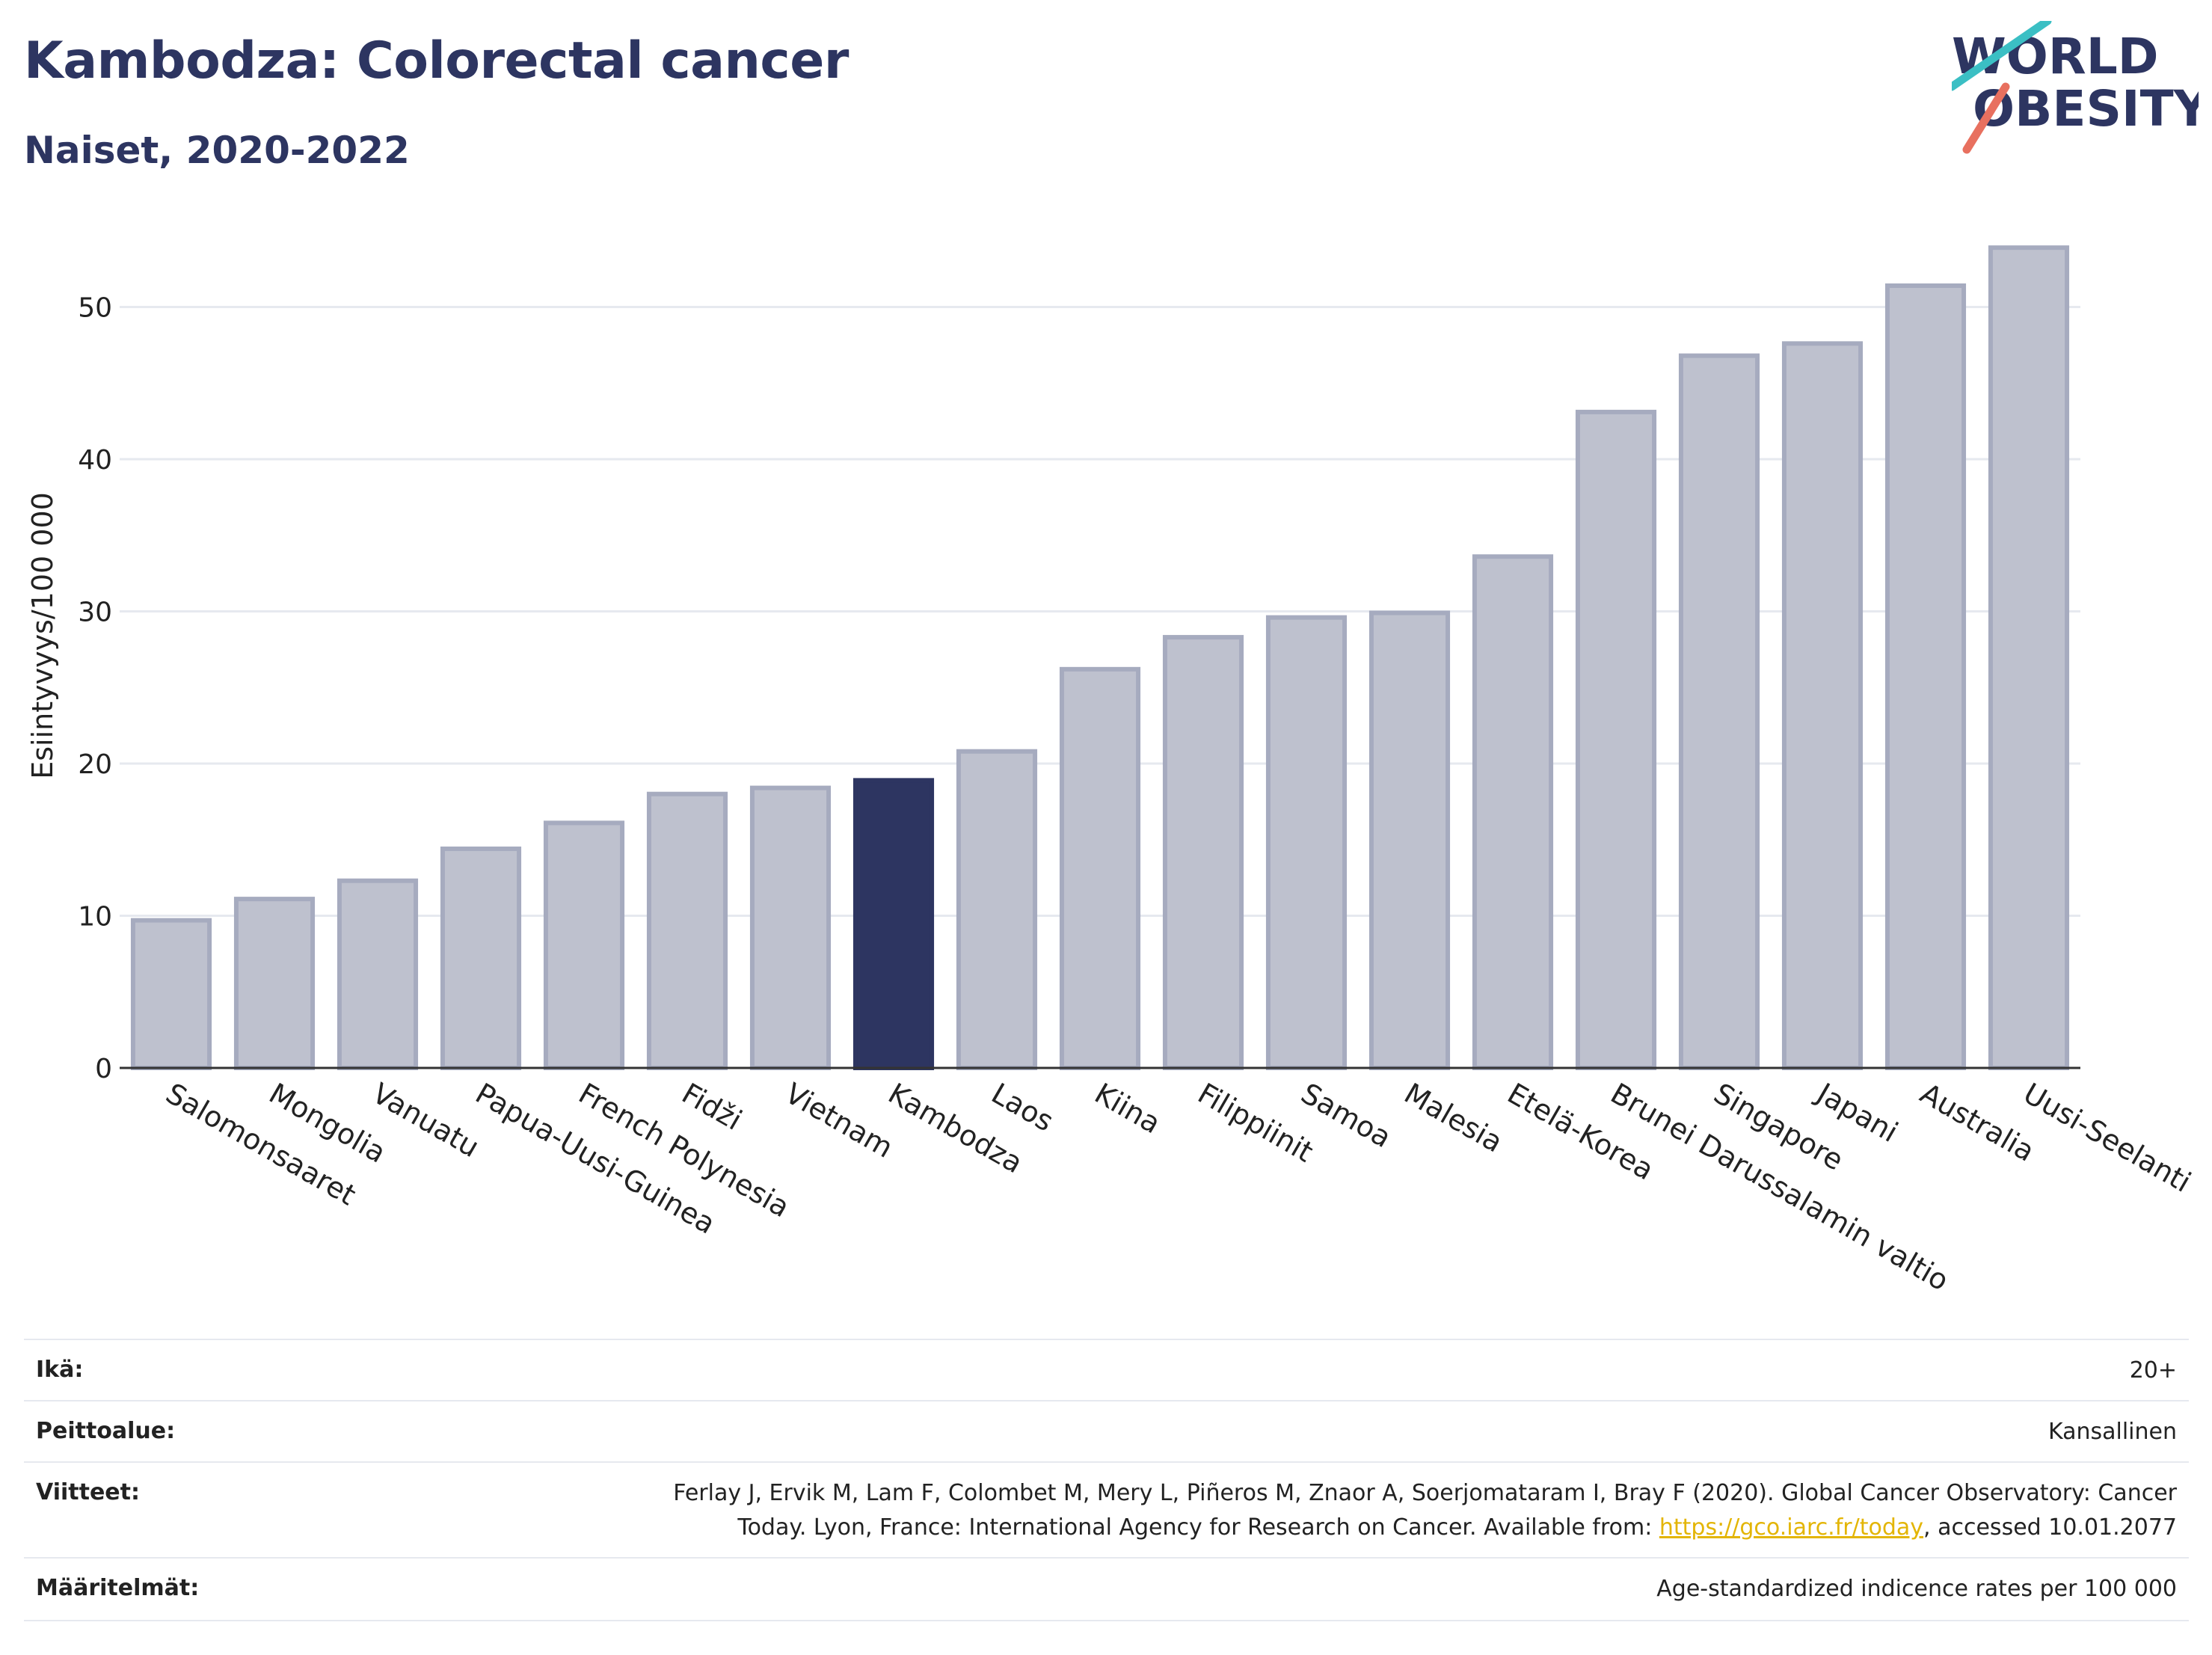 This screenshot has width=2212, height=1655. I want to click on y-tick-label: 40, so click(95, 460).